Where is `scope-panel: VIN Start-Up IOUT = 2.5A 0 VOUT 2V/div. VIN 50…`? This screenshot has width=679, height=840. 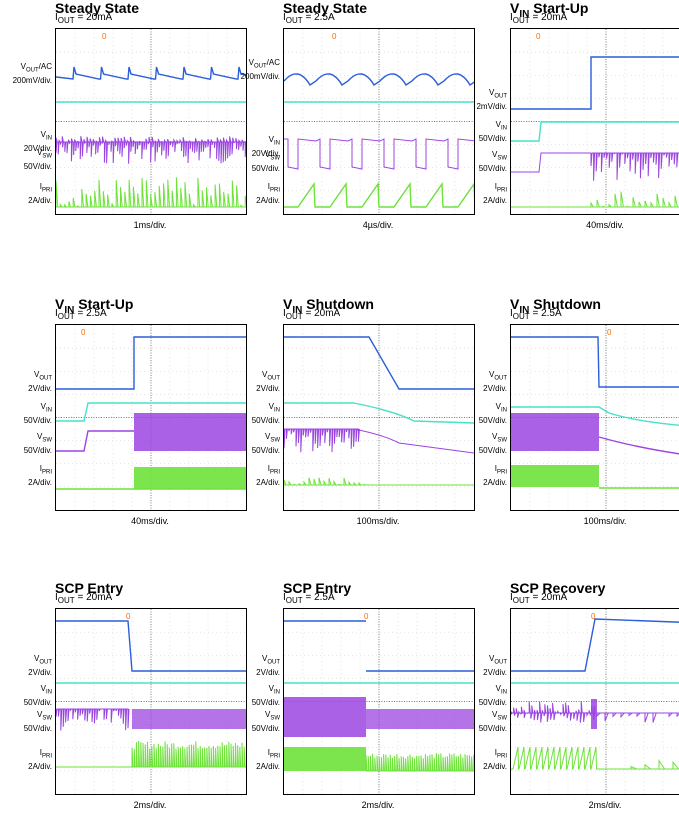
scope-panel: VIN Start-Up IOUT = 2.5A 0 VOUT 2V/div. VIN 50… is located at coordinates (139, 426).